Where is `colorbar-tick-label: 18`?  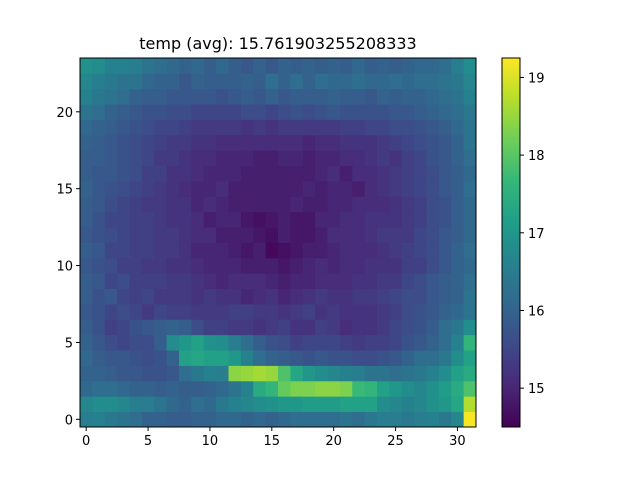
colorbar-tick-label: 18 is located at coordinates (536, 156).